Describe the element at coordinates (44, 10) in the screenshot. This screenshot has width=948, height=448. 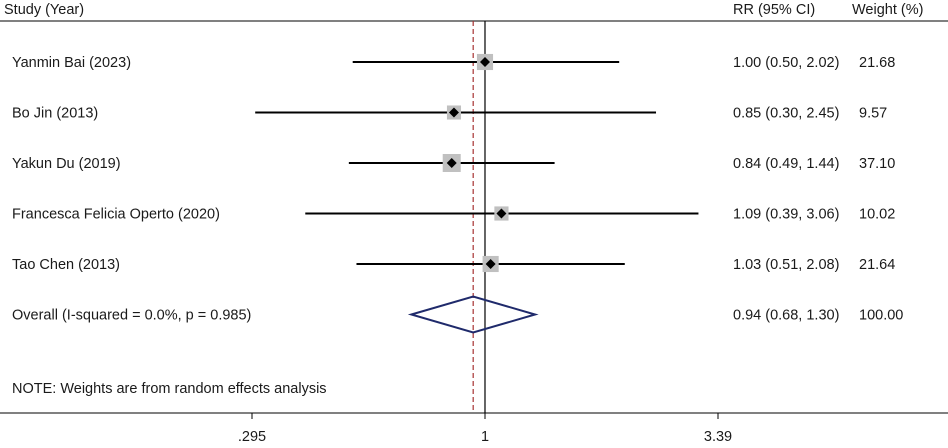
I see `header-study: Study (Year)` at that location.